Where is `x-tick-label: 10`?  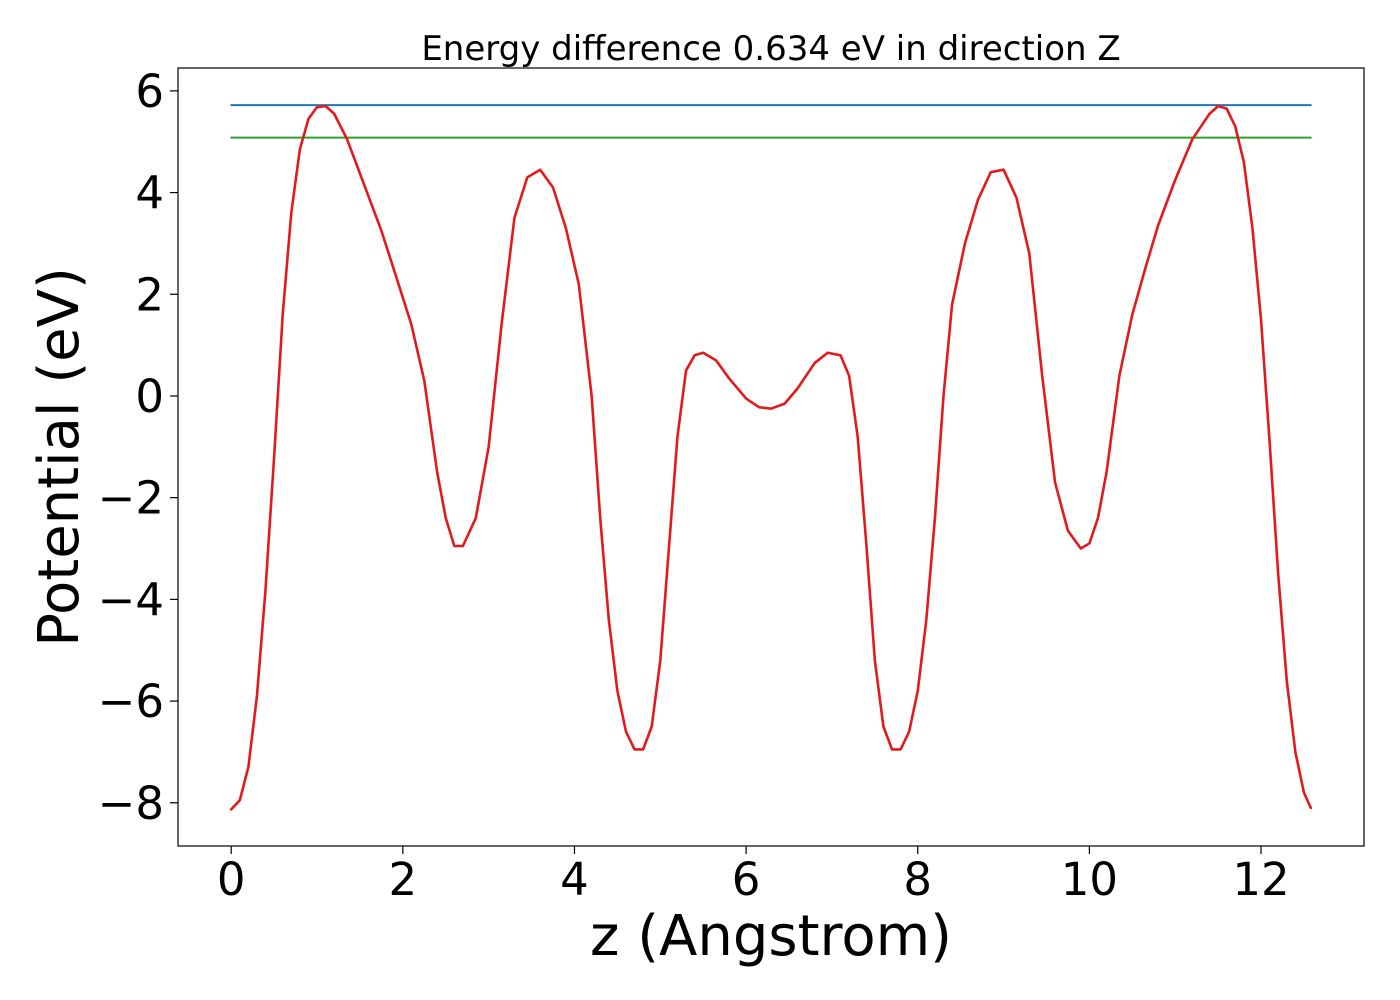 x-tick-label: 10 is located at coordinates (1089, 879).